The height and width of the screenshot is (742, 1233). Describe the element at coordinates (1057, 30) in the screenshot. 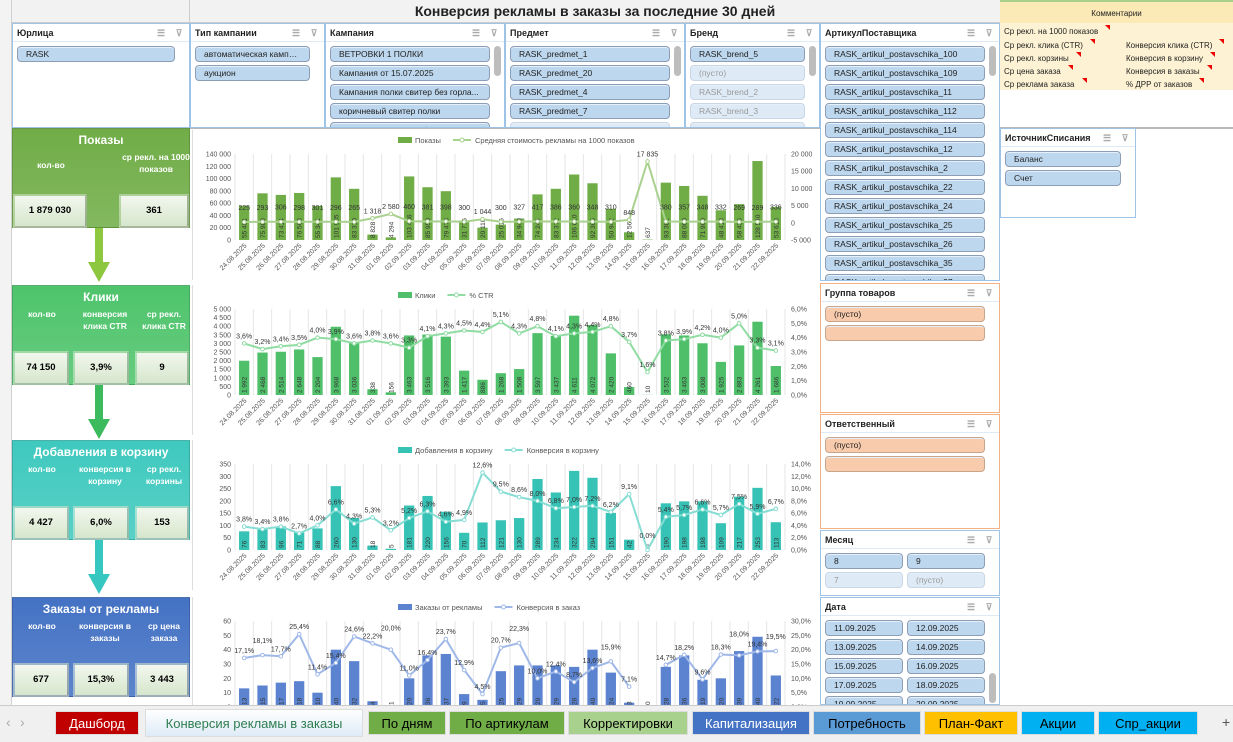

I see `comment-item: Ср рекл. на 1000 показов` at that location.